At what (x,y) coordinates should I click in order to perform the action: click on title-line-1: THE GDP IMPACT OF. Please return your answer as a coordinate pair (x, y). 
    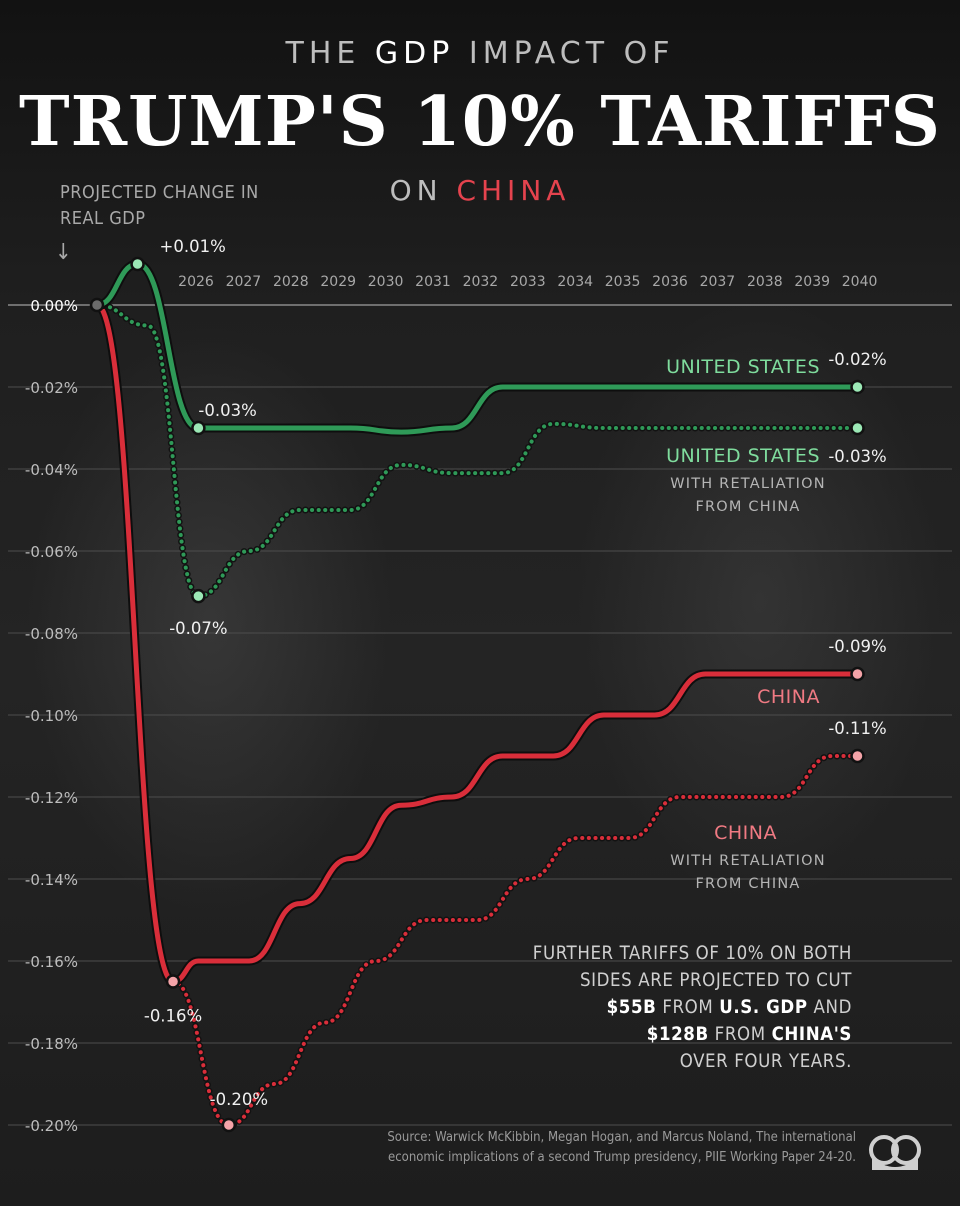
    Looking at the image, I should click on (480, 53).